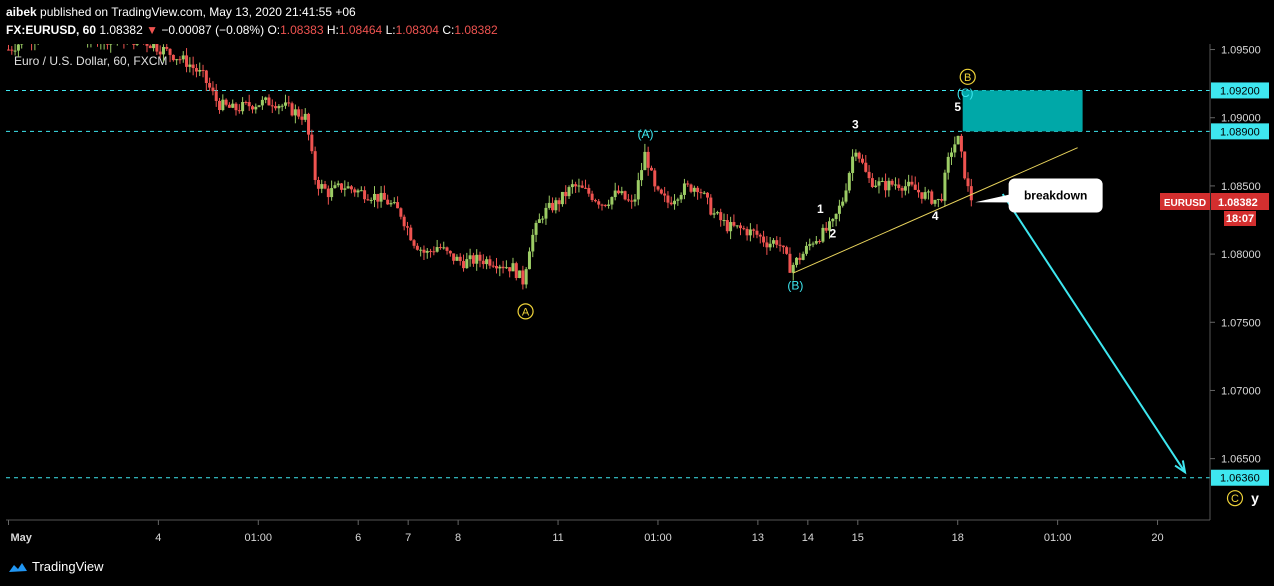 The image size is (1274, 586). Describe the element at coordinates (213, 30) in the screenshot. I see `change-value: −0.00087 (−0.08%)` at that location.